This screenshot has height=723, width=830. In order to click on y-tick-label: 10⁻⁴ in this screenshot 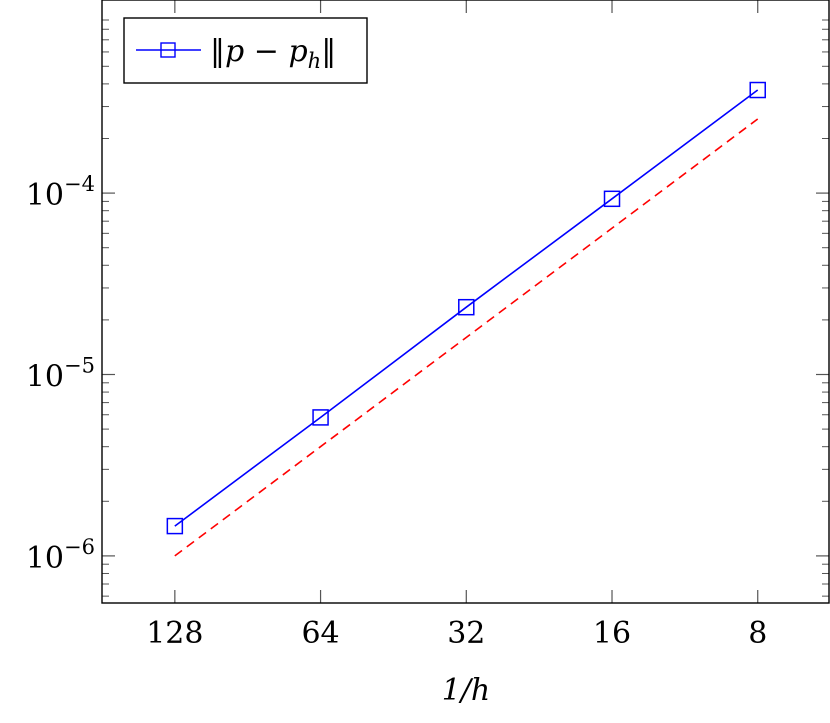, I will do `click(60, 192)`.